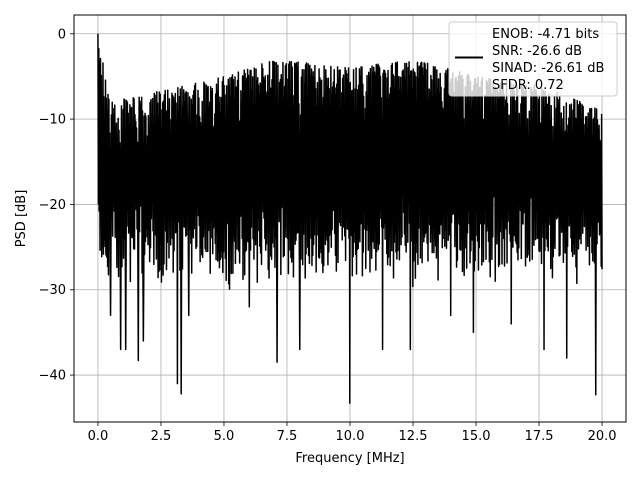 This screenshot has height=480, width=640. What do you see at coordinates (98, 436) in the screenshot?
I see `x-tick-label: 0.0` at bounding box center [98, 436].